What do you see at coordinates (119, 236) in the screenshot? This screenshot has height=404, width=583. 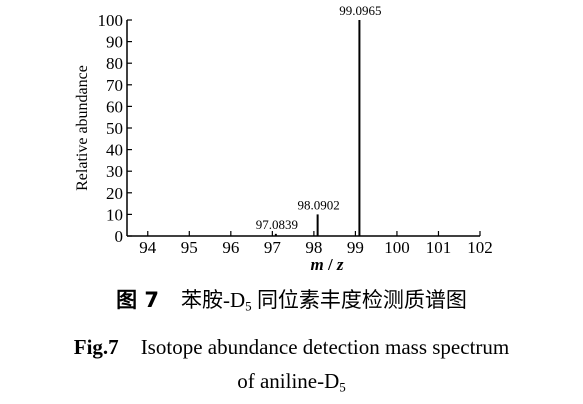 I see `y-tick-label: 0` at bounding box center [119, 236].